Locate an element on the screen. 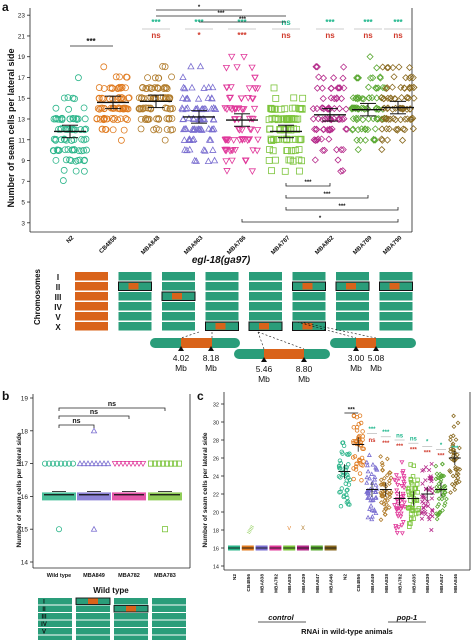 This screenshot has width=474, height=640. x-label: MBA839 is located at coordinates (304, 583).